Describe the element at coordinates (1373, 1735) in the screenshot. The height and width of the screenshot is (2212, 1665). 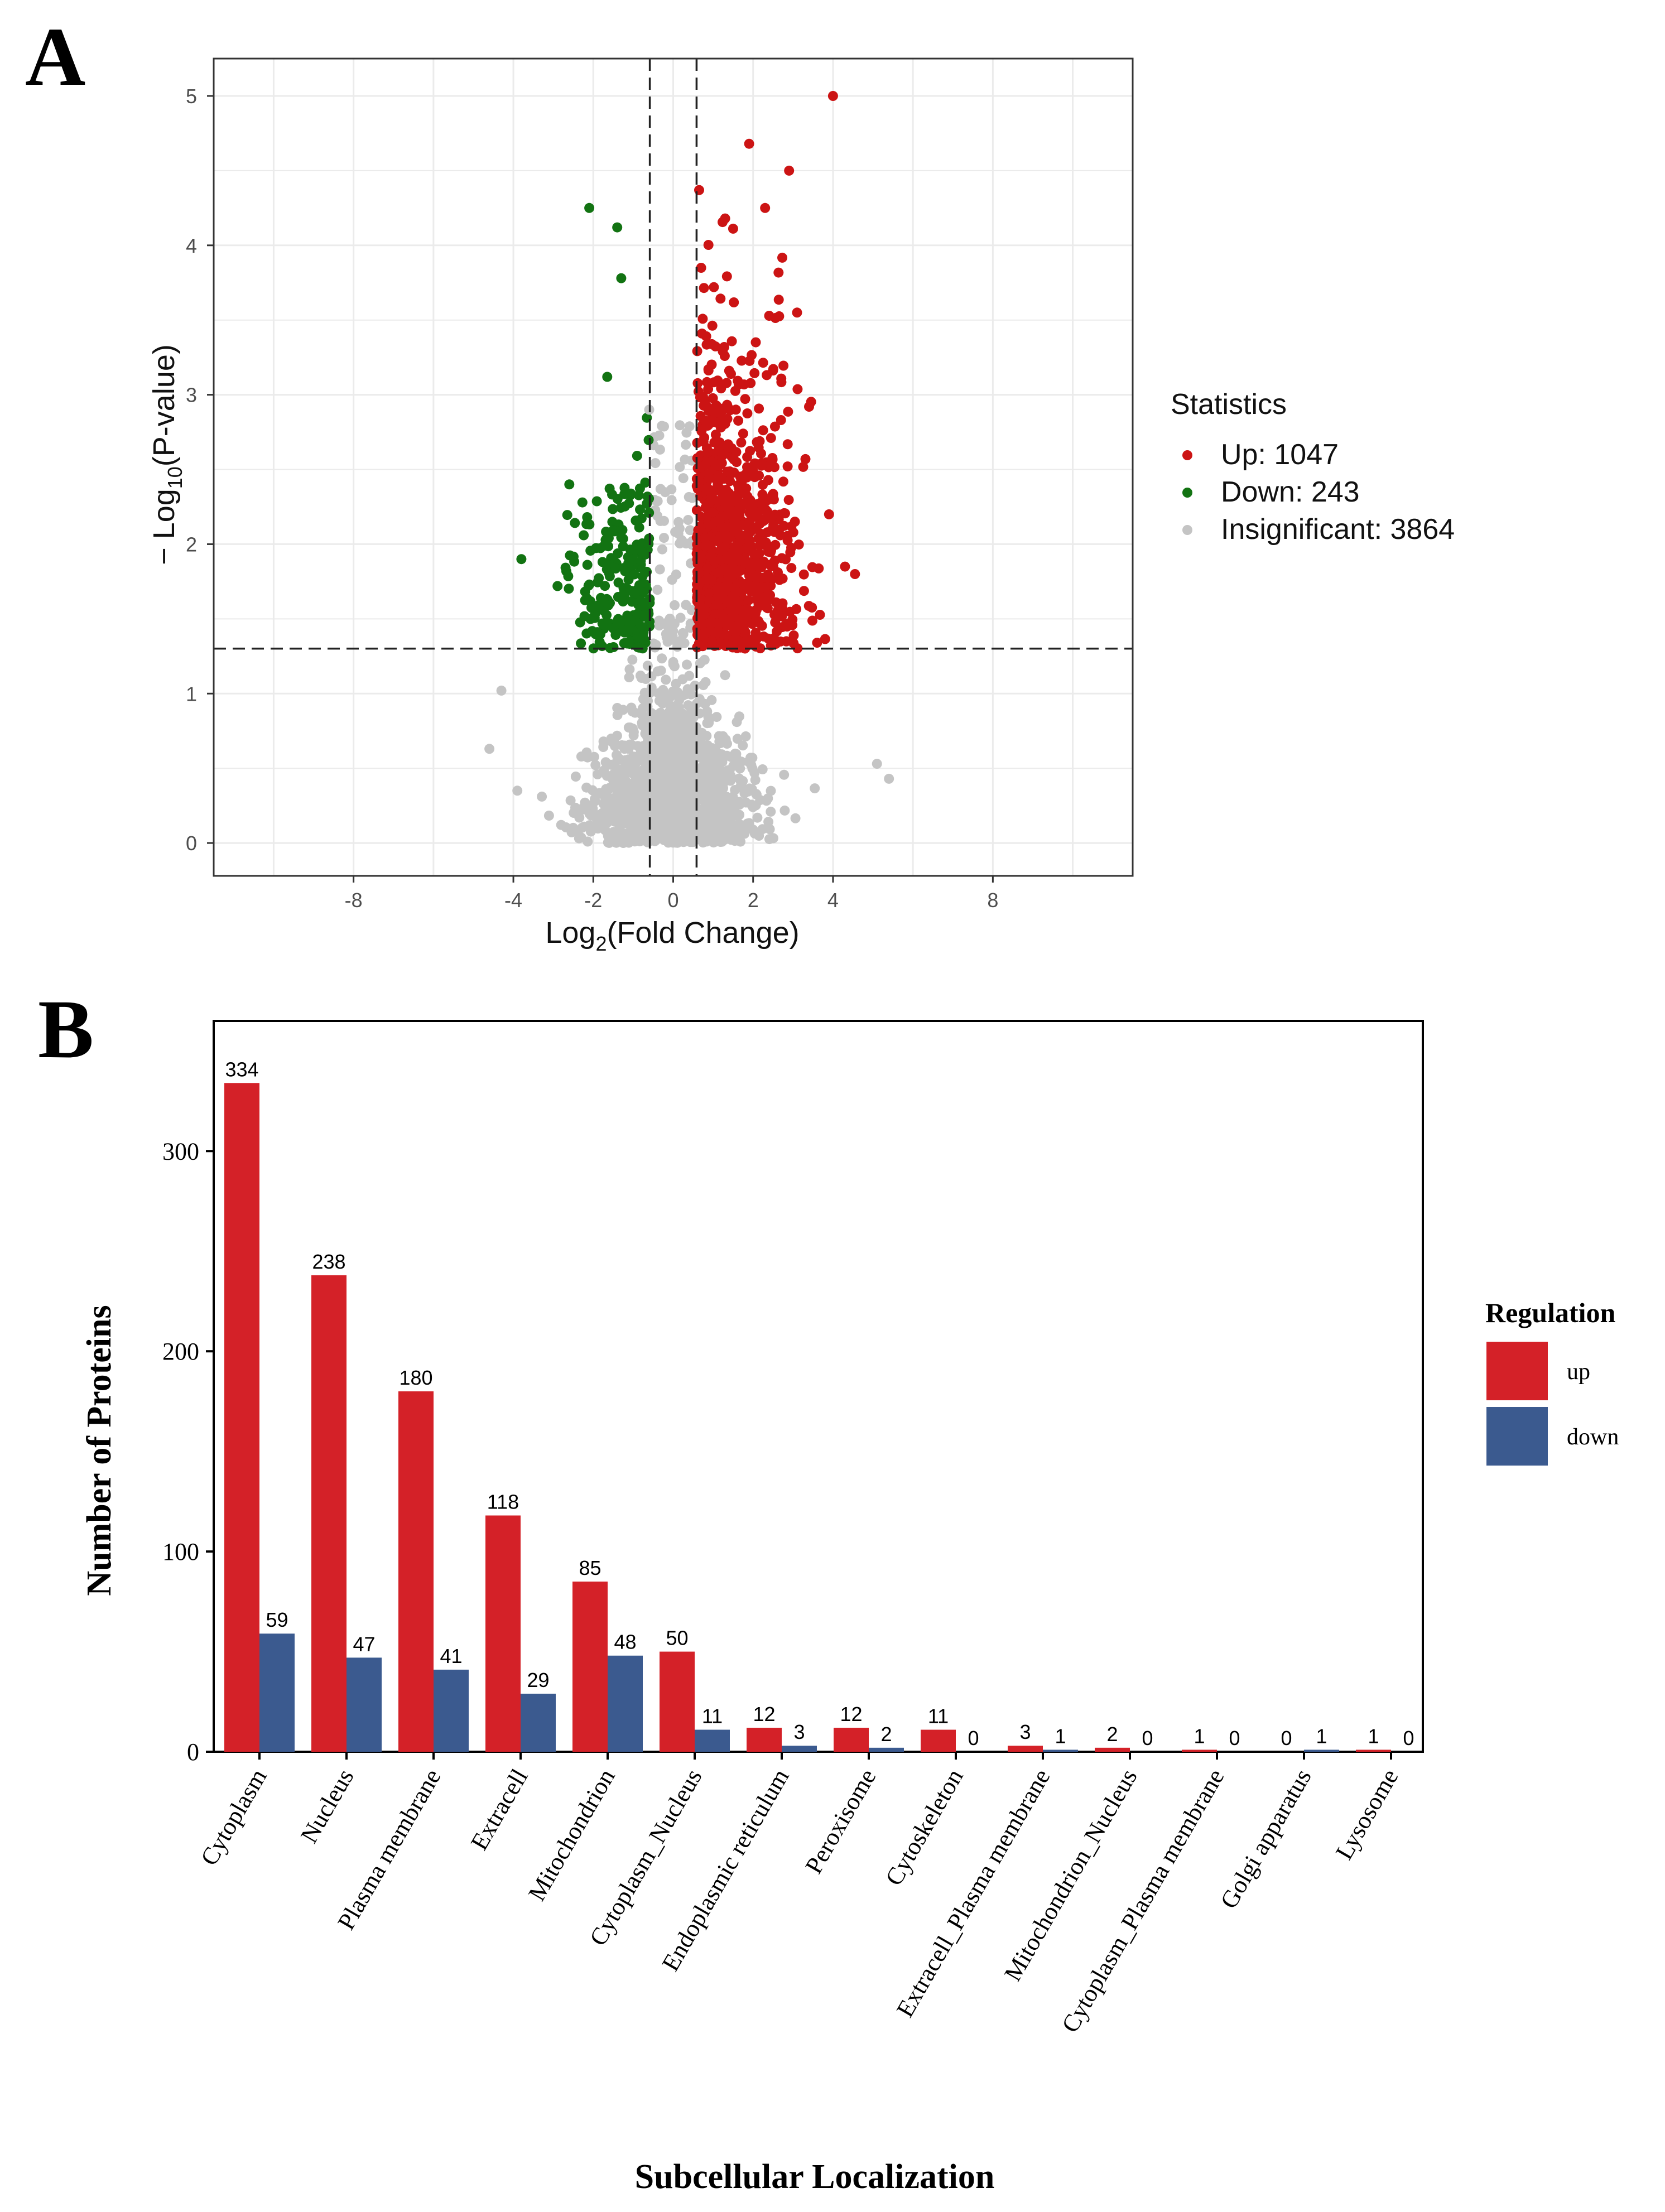
I see `bar-value-label-up: 1` at that location.